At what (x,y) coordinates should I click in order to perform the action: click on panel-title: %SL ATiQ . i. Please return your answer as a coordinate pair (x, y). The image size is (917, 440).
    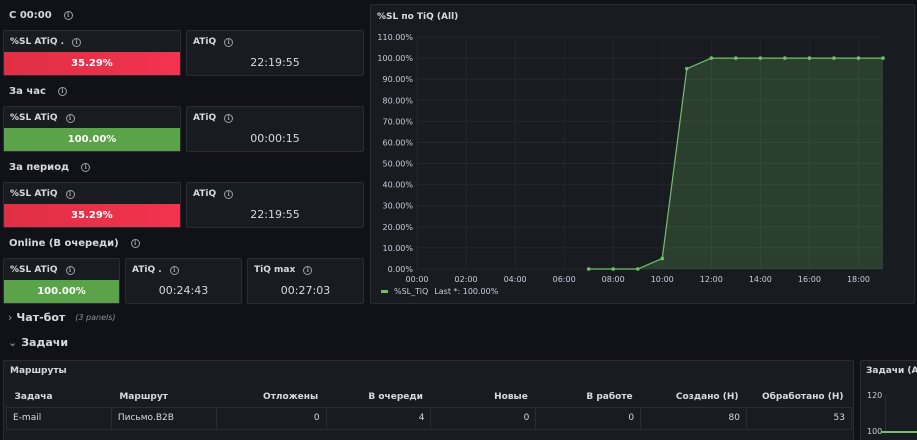
    Looking at the image, I should click on (46, 42).